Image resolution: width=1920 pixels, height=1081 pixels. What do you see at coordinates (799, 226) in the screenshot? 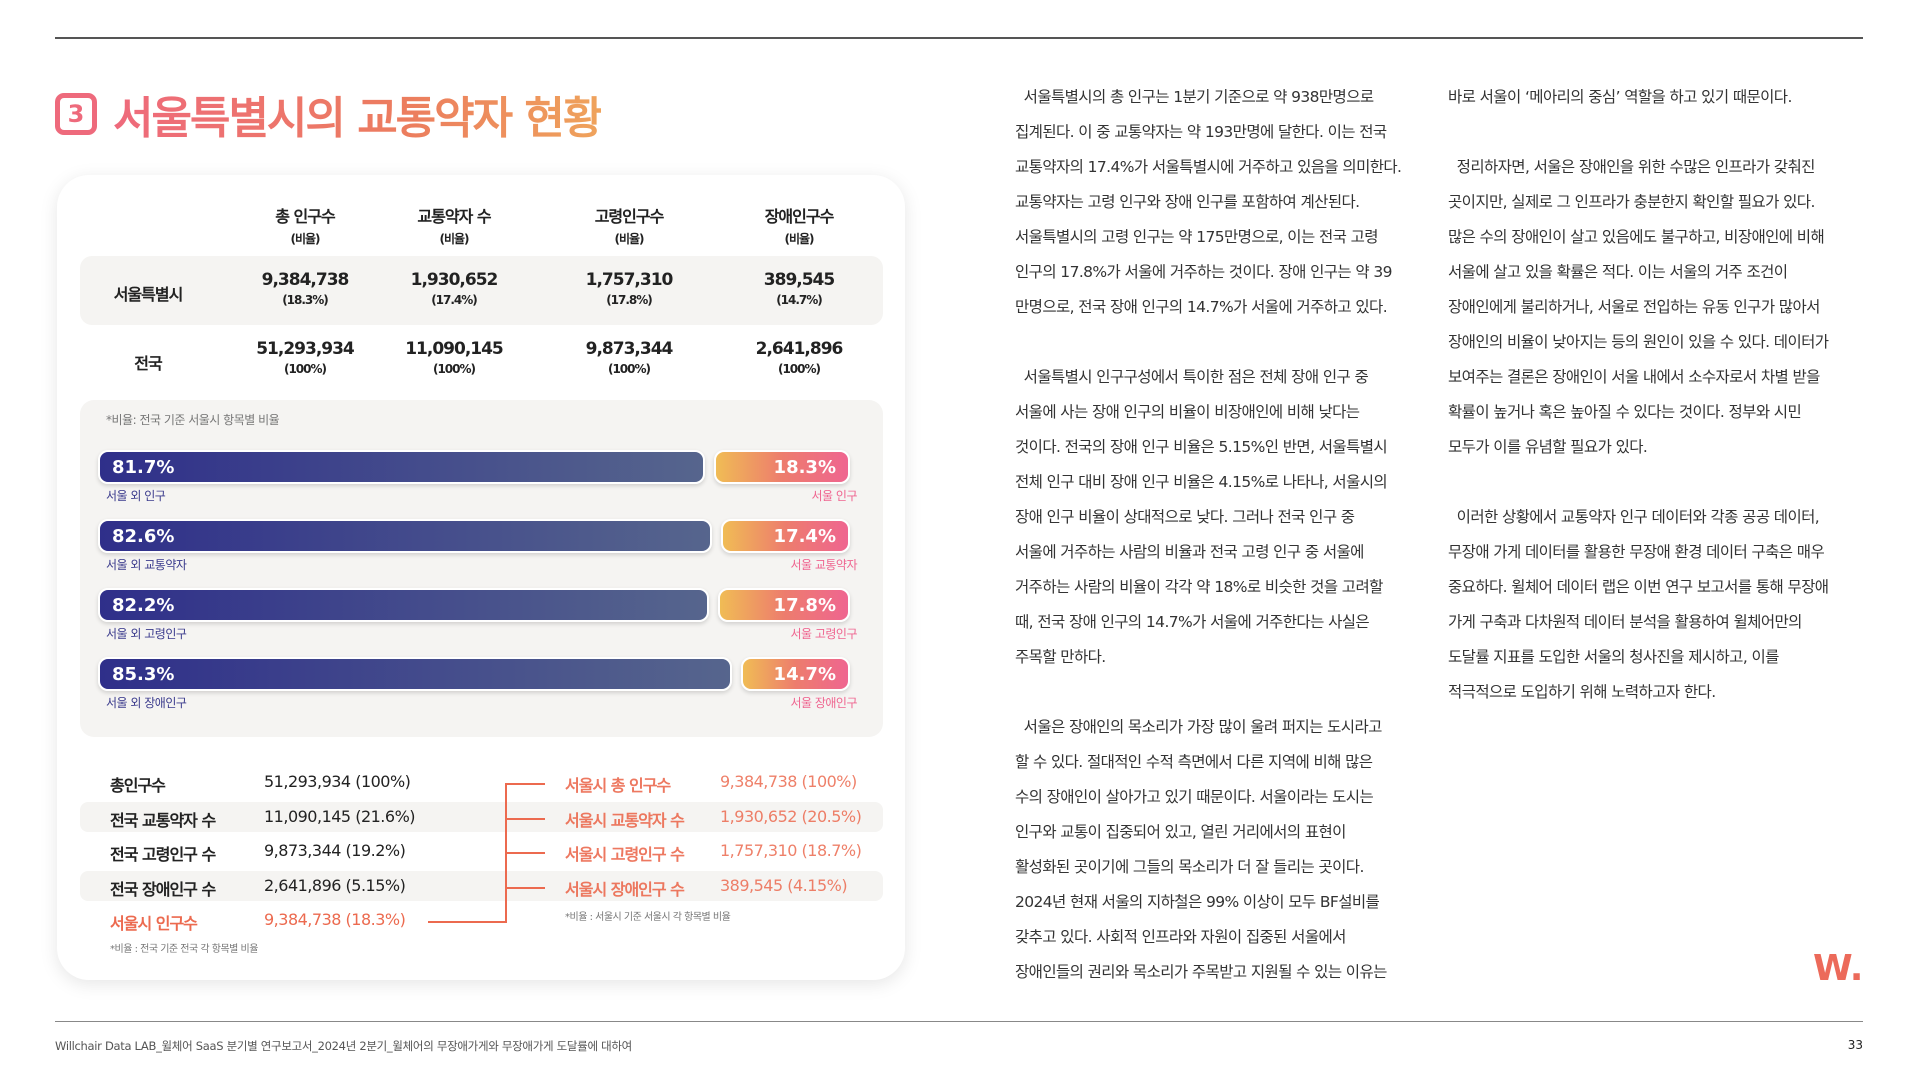
I see `col-header-disabled: 장애인구수 (비율)` at bounding box center [799, 226].